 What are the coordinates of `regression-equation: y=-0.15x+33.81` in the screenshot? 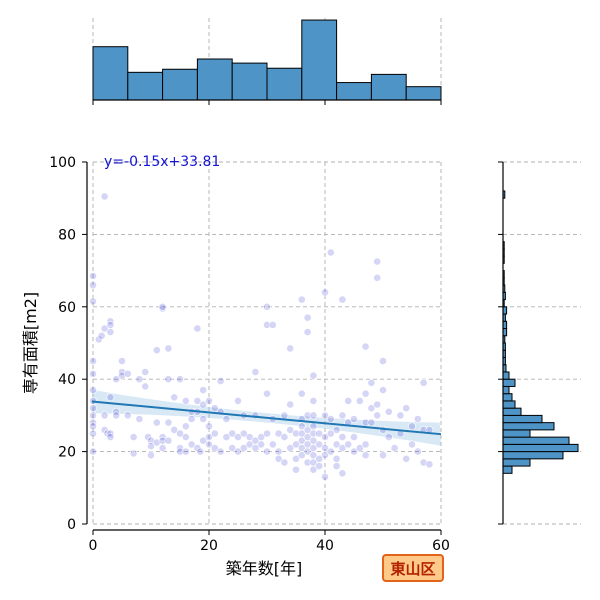 It's located at (162, 162).